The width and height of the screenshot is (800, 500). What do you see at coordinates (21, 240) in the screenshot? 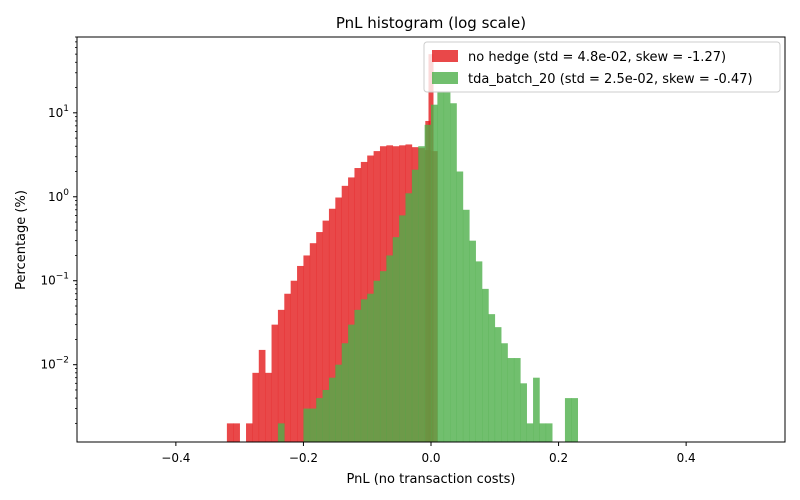
I see `y-axis-label: Percentage (%)` at bounding box center [21, 240].